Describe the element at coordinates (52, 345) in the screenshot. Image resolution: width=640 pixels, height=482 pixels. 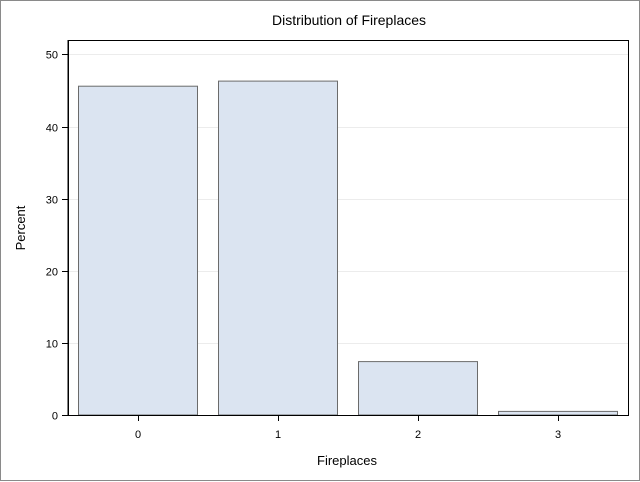
I see `y-tick-label: 10` at that location.